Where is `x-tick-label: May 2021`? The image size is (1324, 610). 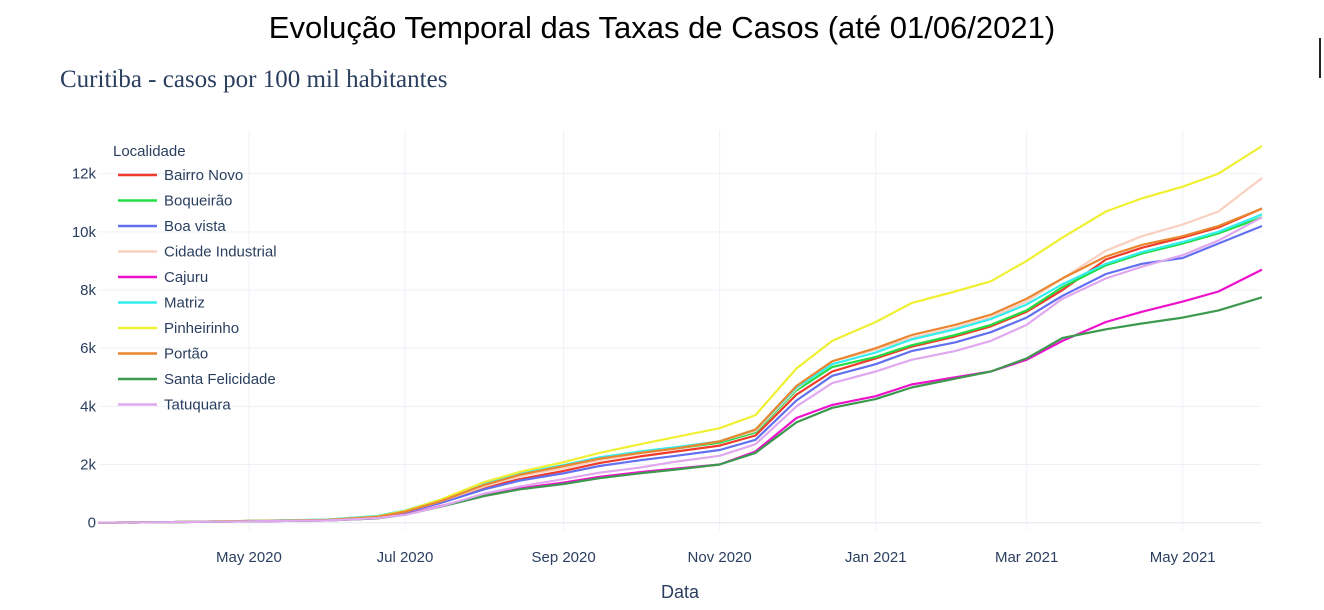
x-tick-label: May 2021 is located at coordinates (1183, 557).